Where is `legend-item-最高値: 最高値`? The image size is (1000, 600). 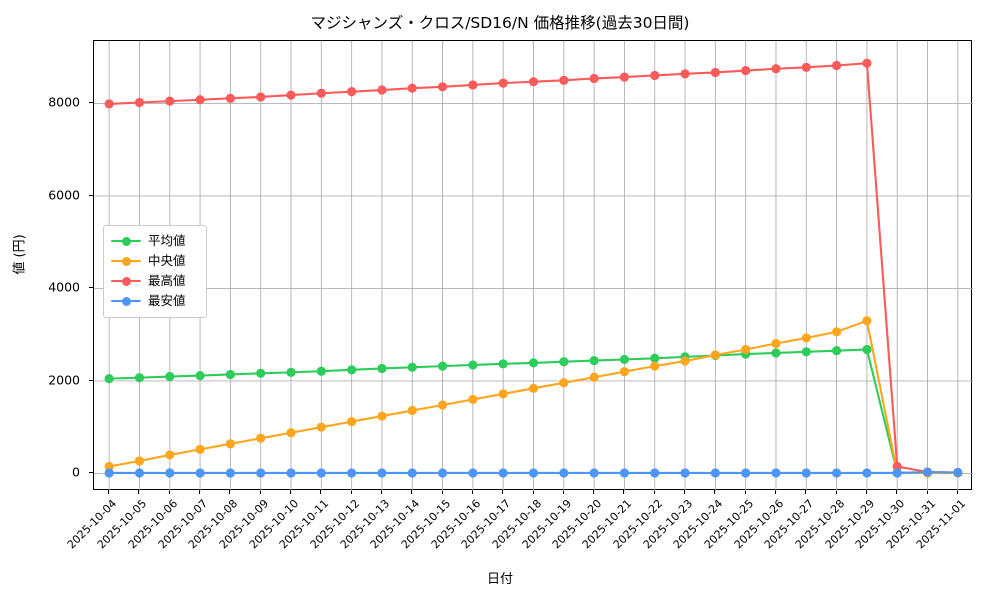 legend-item-最高値: 最高値 is located at coordinates (155, 281).